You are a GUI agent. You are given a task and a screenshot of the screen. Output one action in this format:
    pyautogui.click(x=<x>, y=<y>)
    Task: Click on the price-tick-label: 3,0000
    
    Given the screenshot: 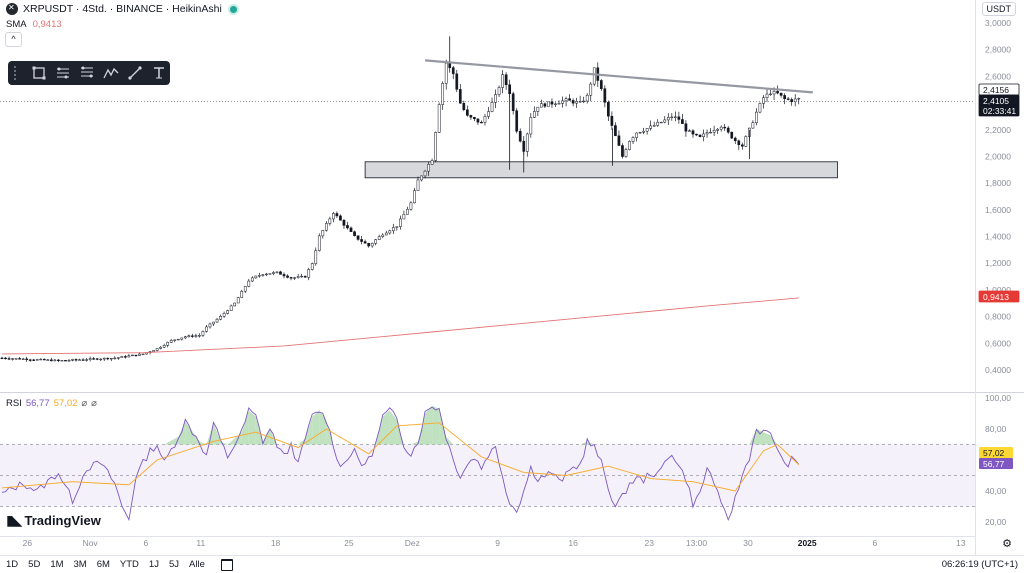 What is the action you would take?
    pyautogui.click(x=998, y=23)
    